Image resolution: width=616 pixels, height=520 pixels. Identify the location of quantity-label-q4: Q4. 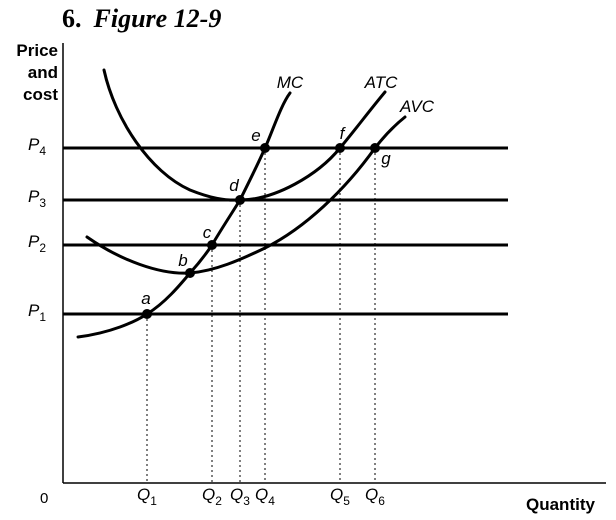
(265, 496).